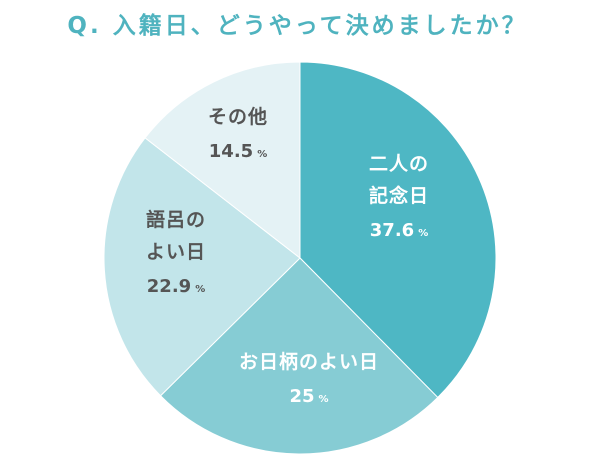  I want to click on slice-label-0-line-0: 二人の, so click(399, 164).